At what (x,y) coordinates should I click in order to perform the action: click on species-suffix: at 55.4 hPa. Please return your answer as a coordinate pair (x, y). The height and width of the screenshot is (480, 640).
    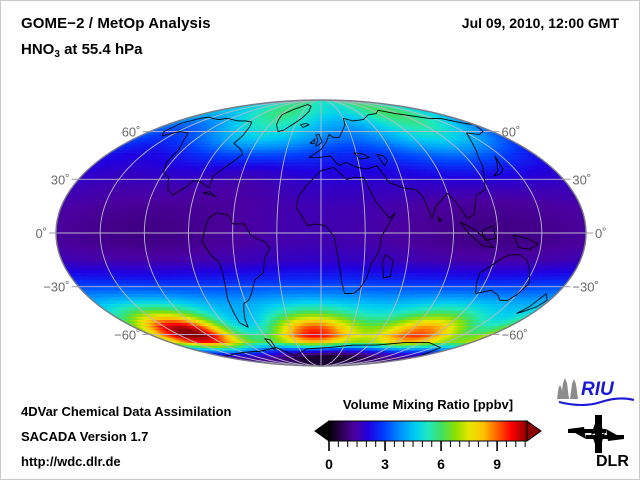
    Looking at the image, I should click on (101, 49).